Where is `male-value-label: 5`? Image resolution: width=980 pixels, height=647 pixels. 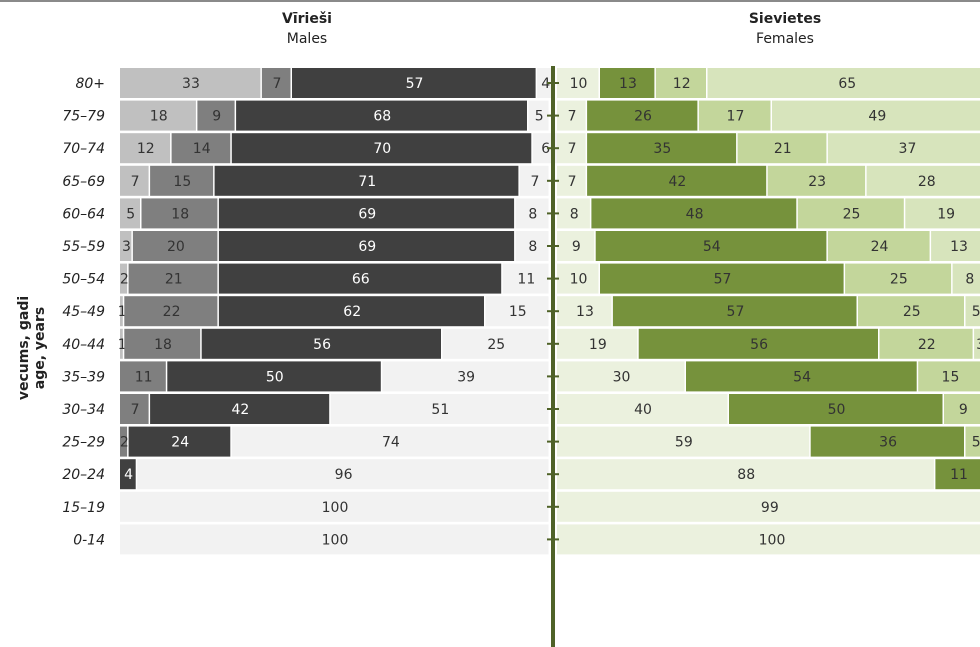 male-value-label: 5 is located at coordinates (130, 214).